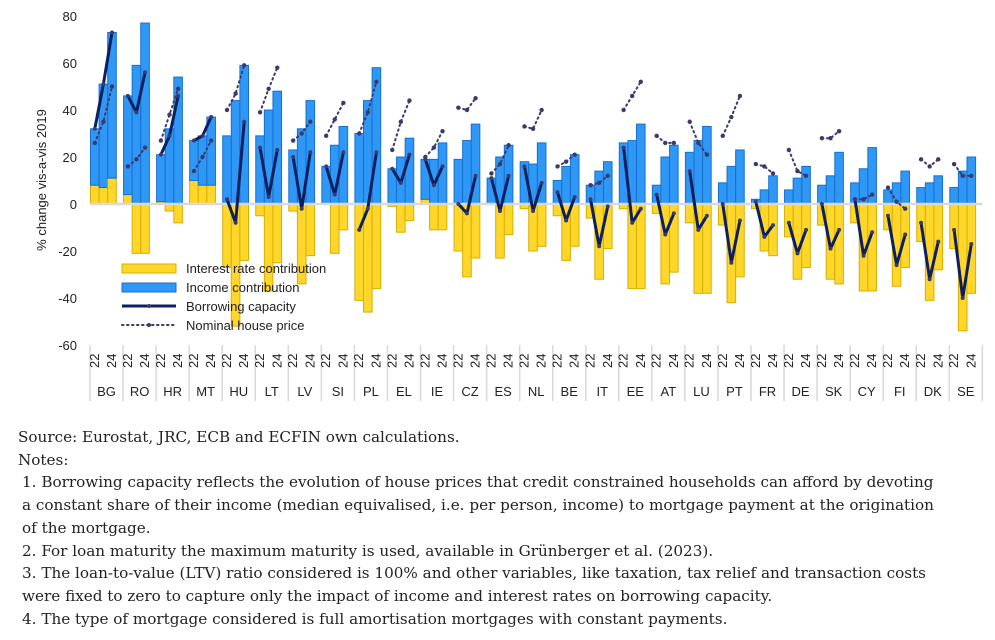  I want to click on country-label-SK: SK, so click(834, 391).